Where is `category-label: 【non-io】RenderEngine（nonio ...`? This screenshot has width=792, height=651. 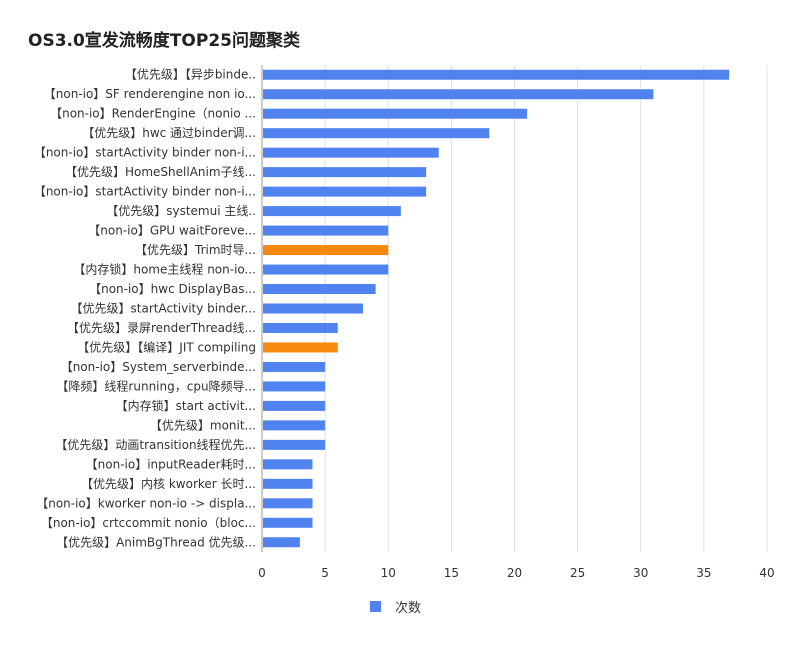 category-label: 【non-io】RenderEngine（nonio ... is located at coordinates (153, 114).